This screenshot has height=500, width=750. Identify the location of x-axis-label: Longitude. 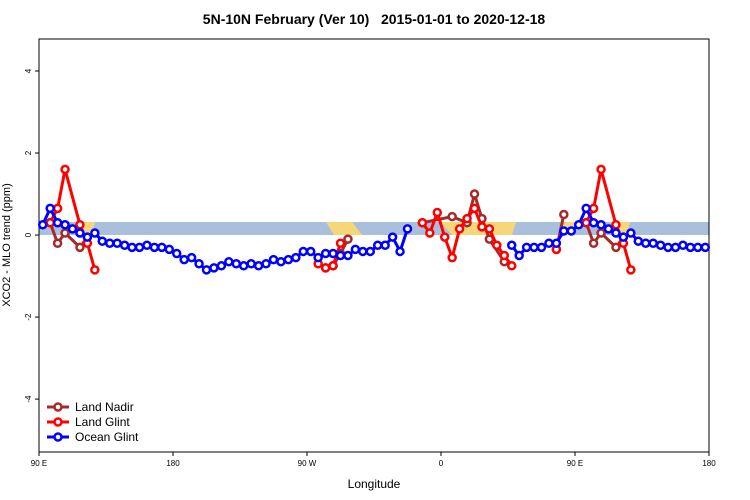
(374, 484).